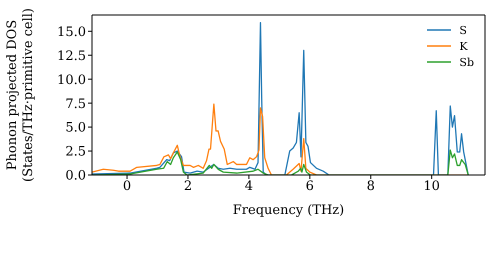  I want to click on x-tick-label: 6, so click(310, 186).